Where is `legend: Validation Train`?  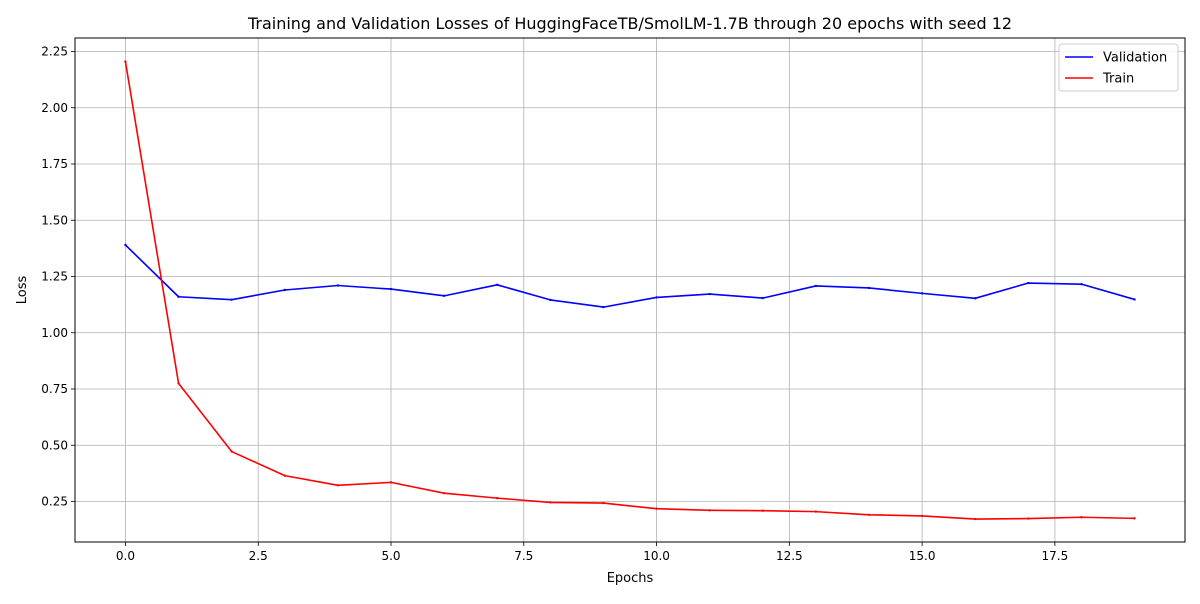 legend: Validation Train is located at coordinates (1118, 67).